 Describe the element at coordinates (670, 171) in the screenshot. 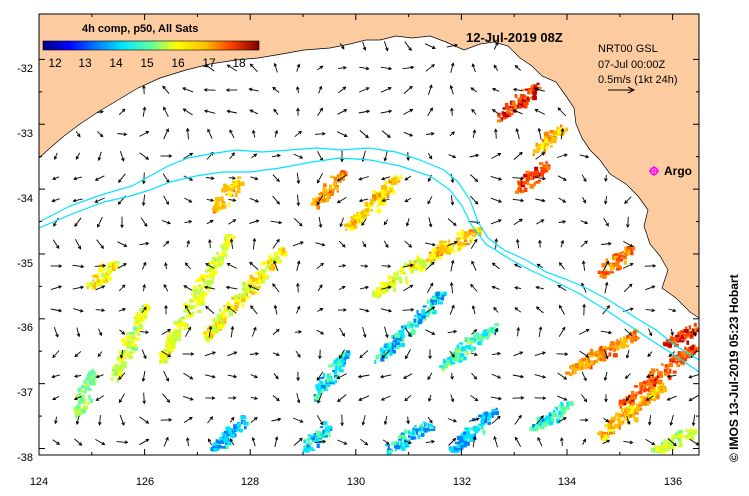

I see `argo-float-marker: Argo` at that location.